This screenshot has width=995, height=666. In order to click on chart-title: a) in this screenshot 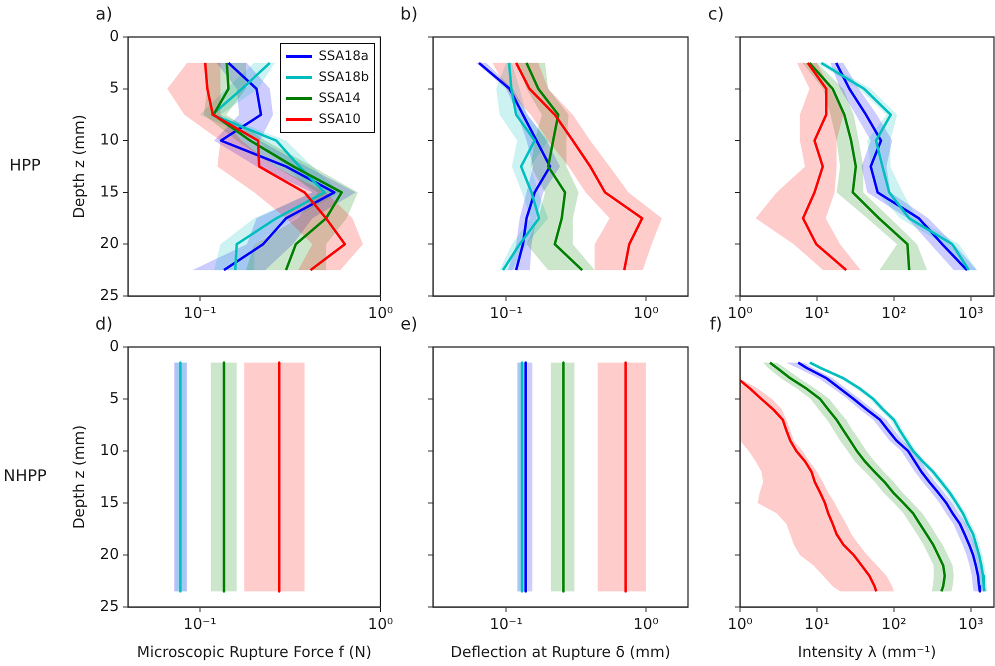, I will do `click(104, 14)`.